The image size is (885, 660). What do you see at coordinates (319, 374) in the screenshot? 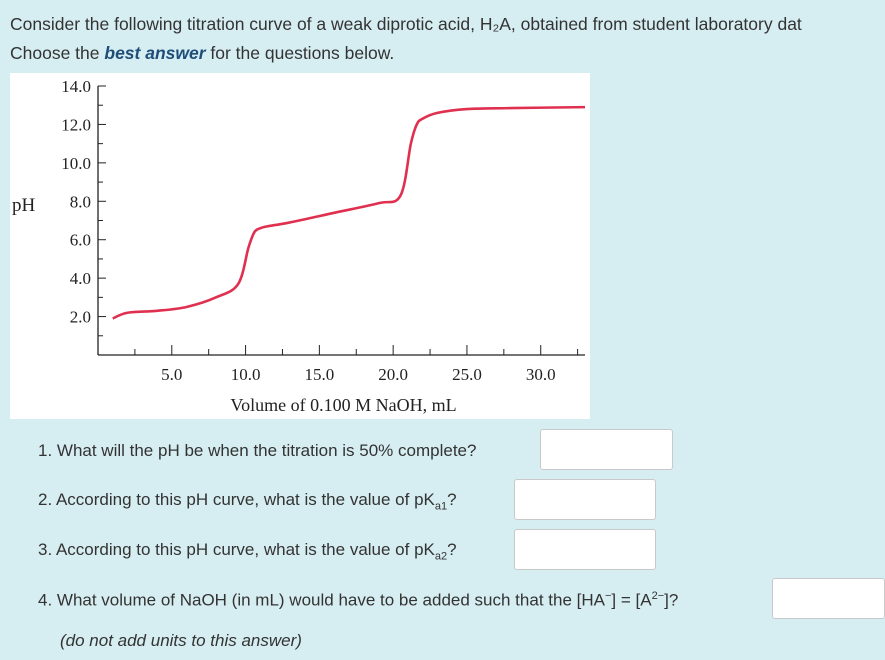
I see `x-tick-label: 15.0` at bounding box center [319, 374].